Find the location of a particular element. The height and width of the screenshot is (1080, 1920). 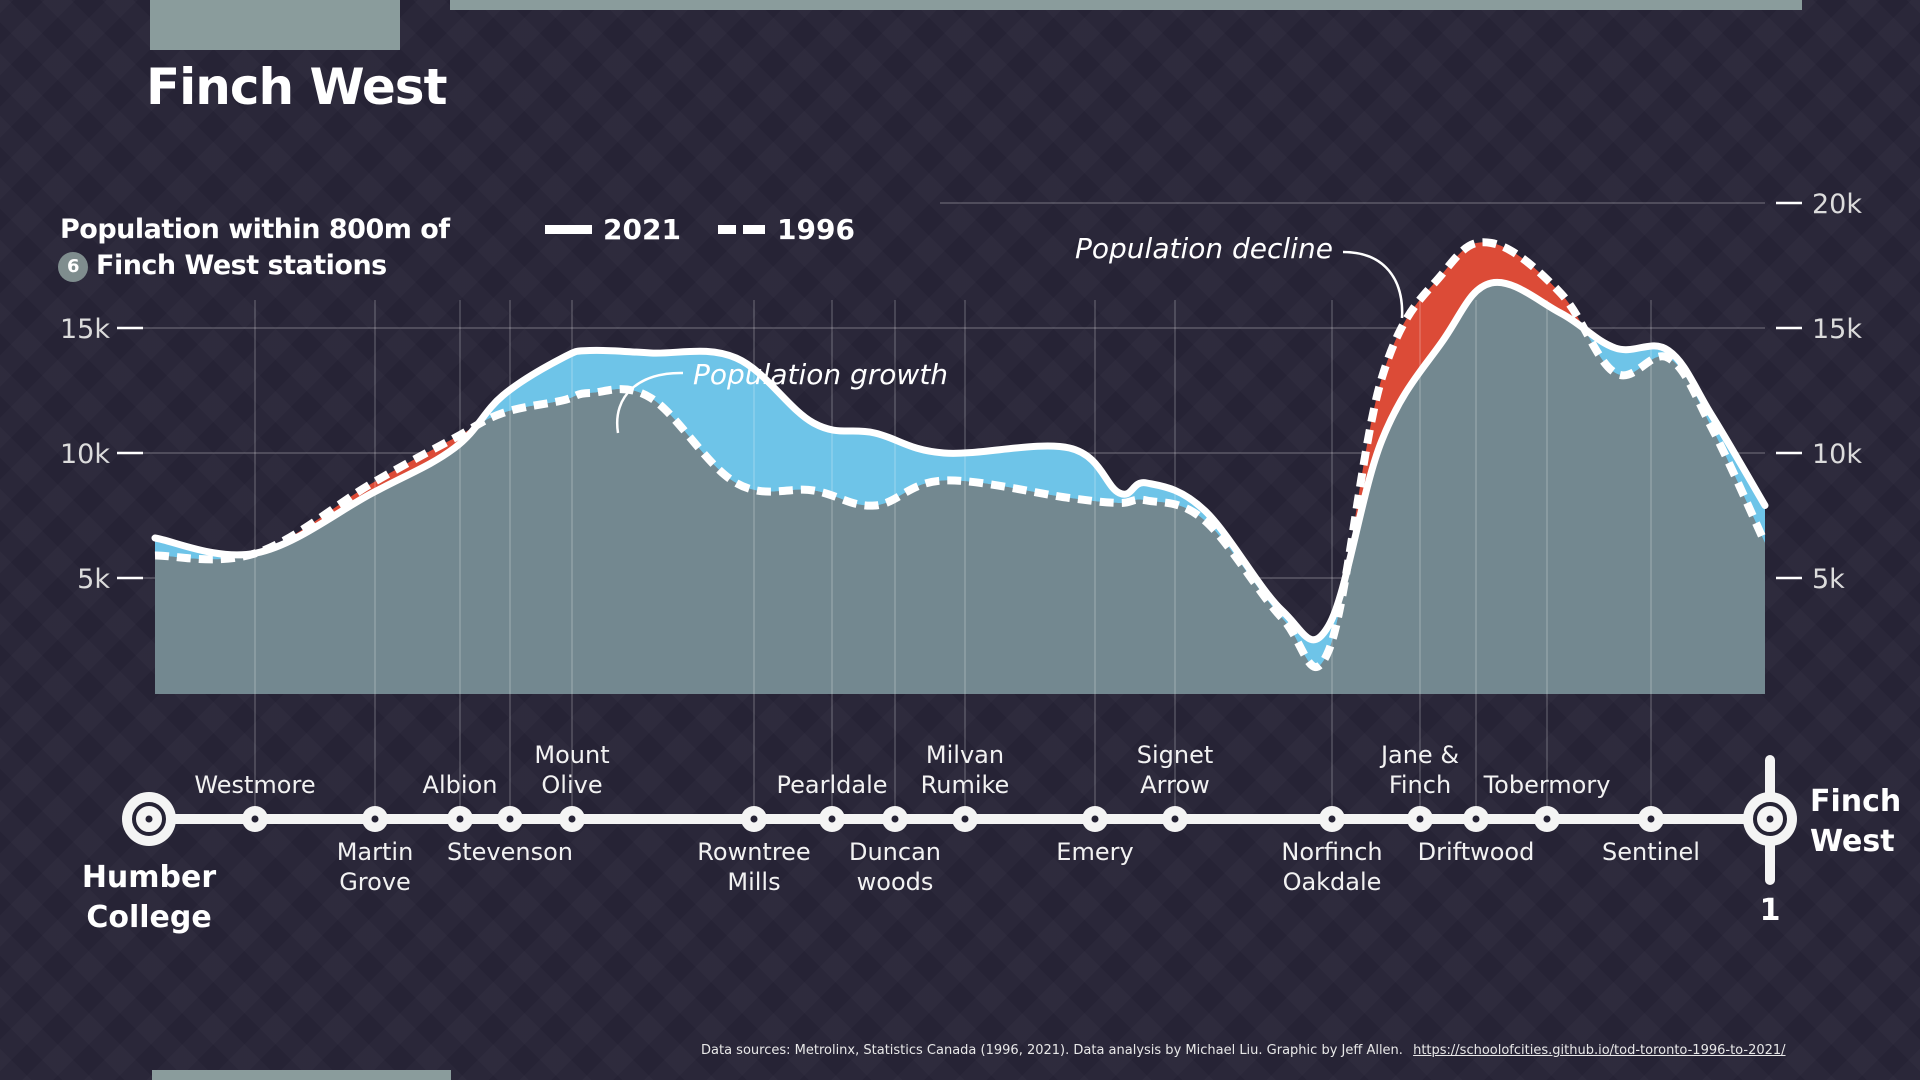

y-axis-left: 5k 10k 15k is located at coordinates (101, 454).